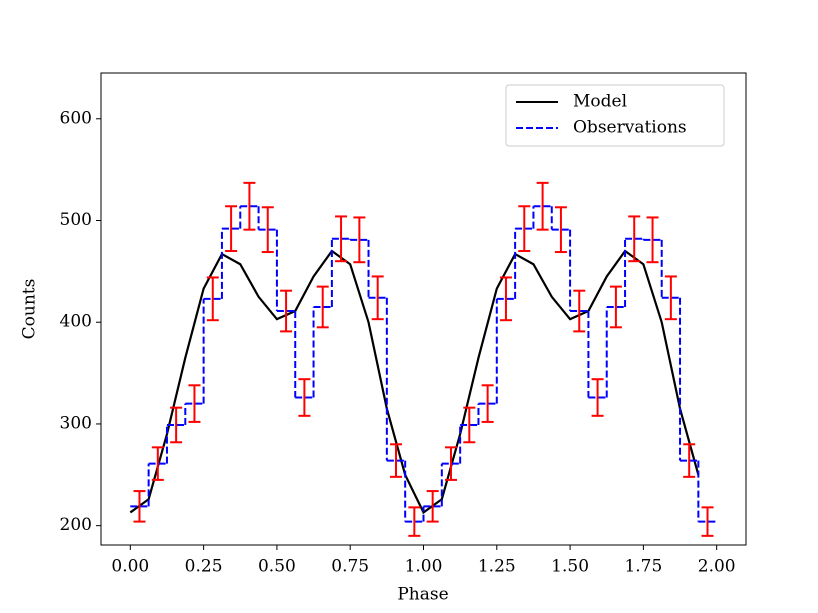 This screenshot has width=818, height=613. I want to click on x-tick-label: 0.00, so click(130, 567).